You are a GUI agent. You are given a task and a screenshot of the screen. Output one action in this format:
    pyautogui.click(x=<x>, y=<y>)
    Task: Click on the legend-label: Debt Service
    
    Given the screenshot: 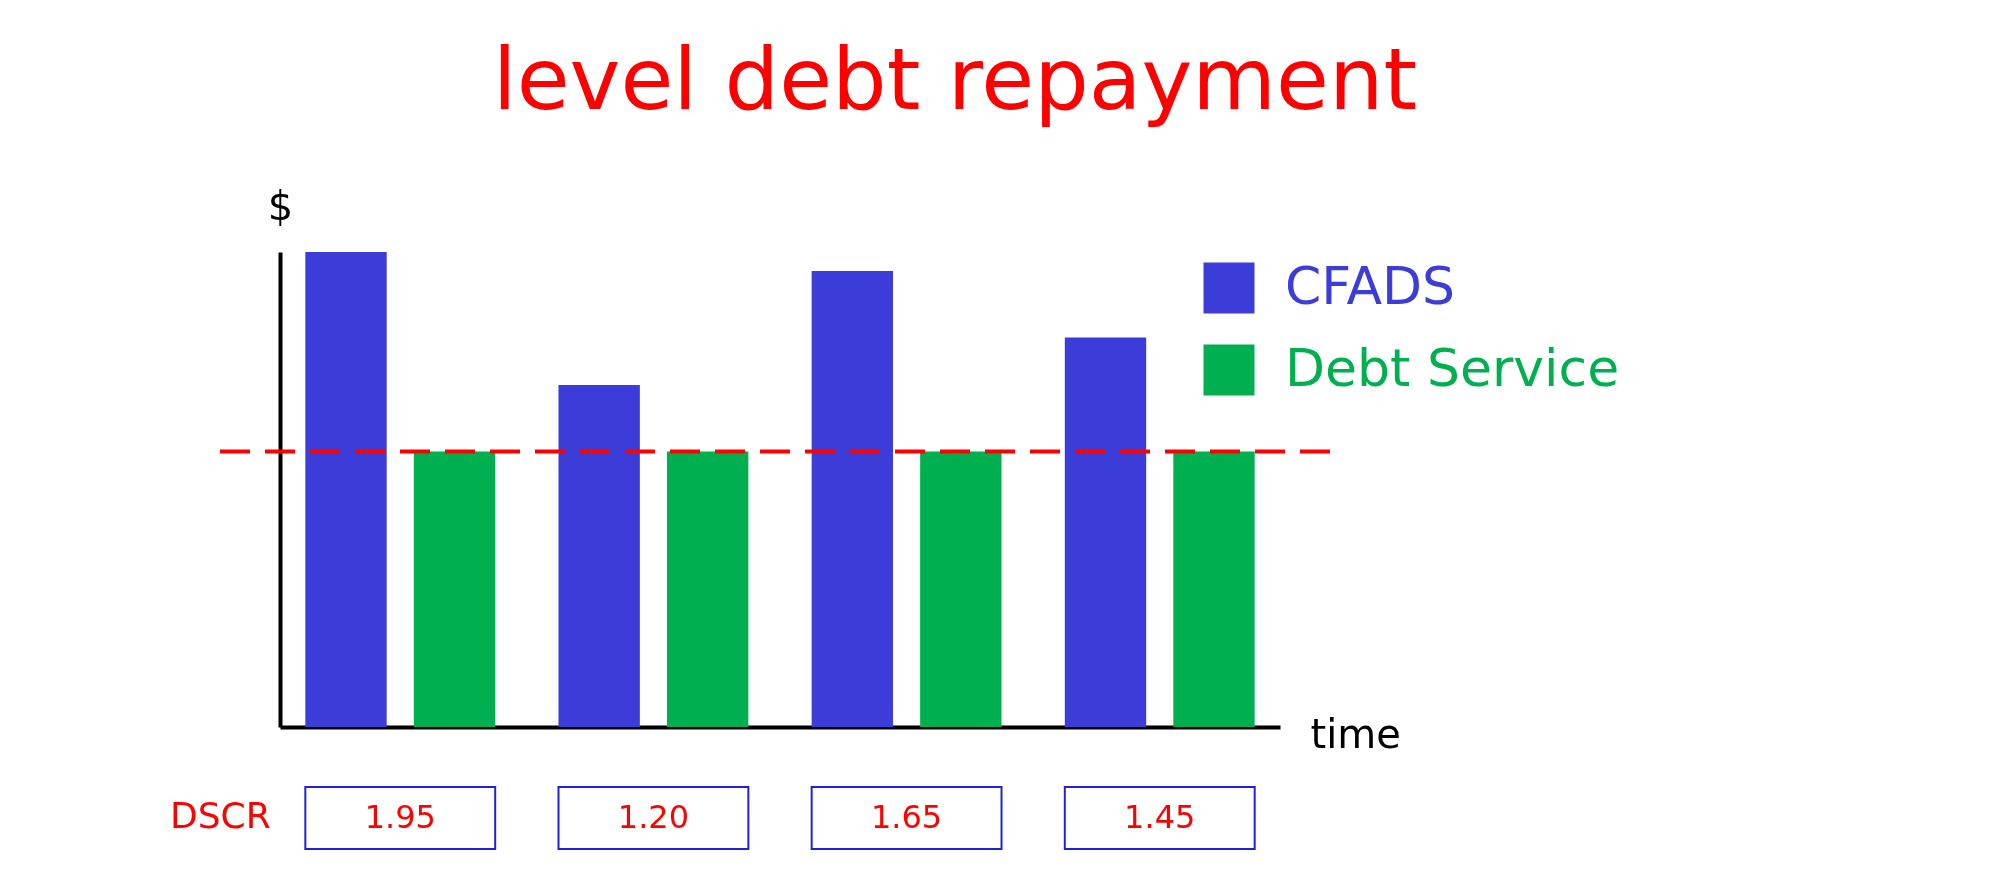 What is the action you would take?
    pyautogui.click(x=1452, y=368)
    